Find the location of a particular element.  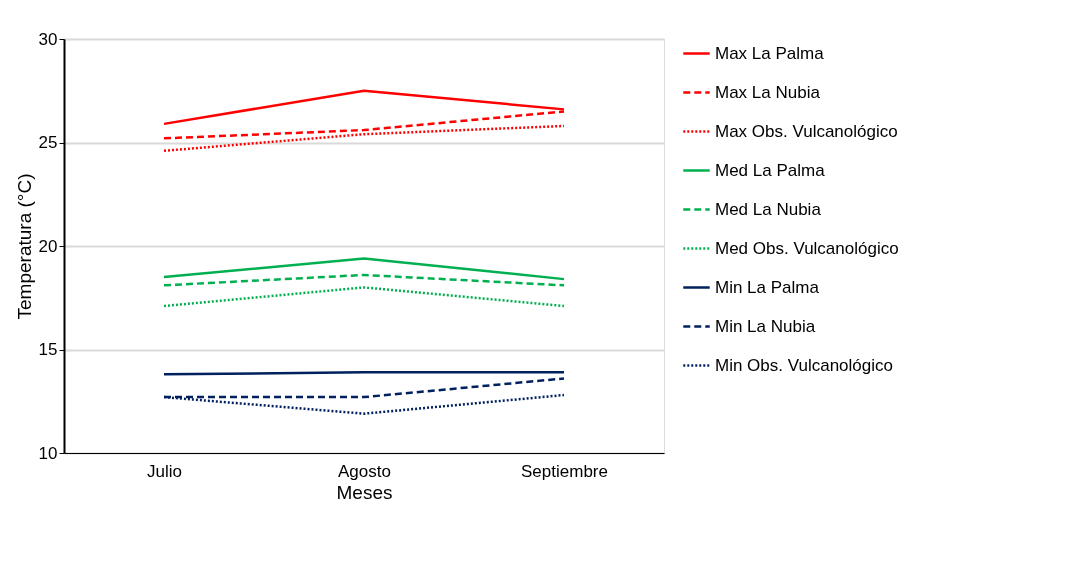

legend-label: Max La Nubia is located at coordinates (768, 92).